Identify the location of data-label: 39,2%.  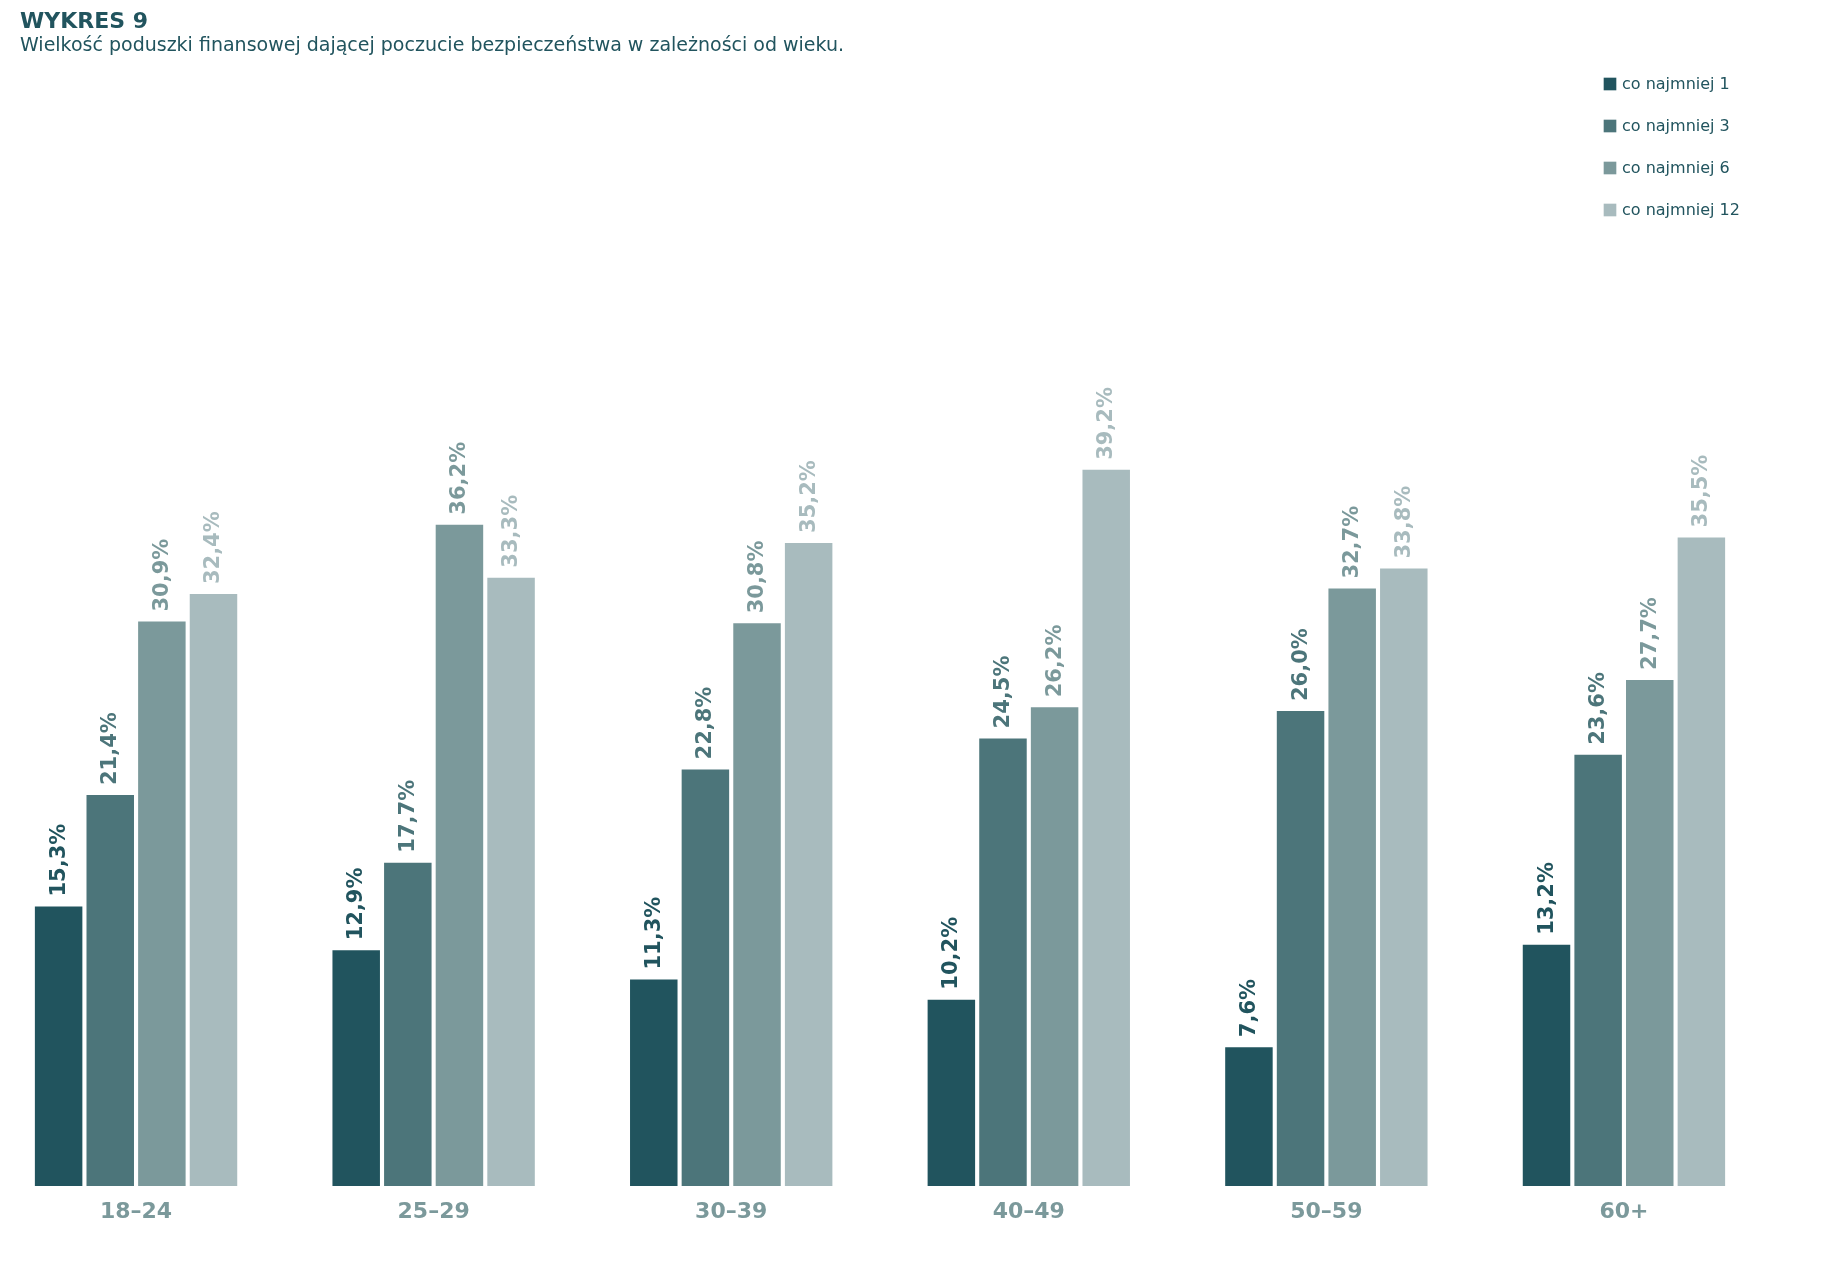
(1105, 423).